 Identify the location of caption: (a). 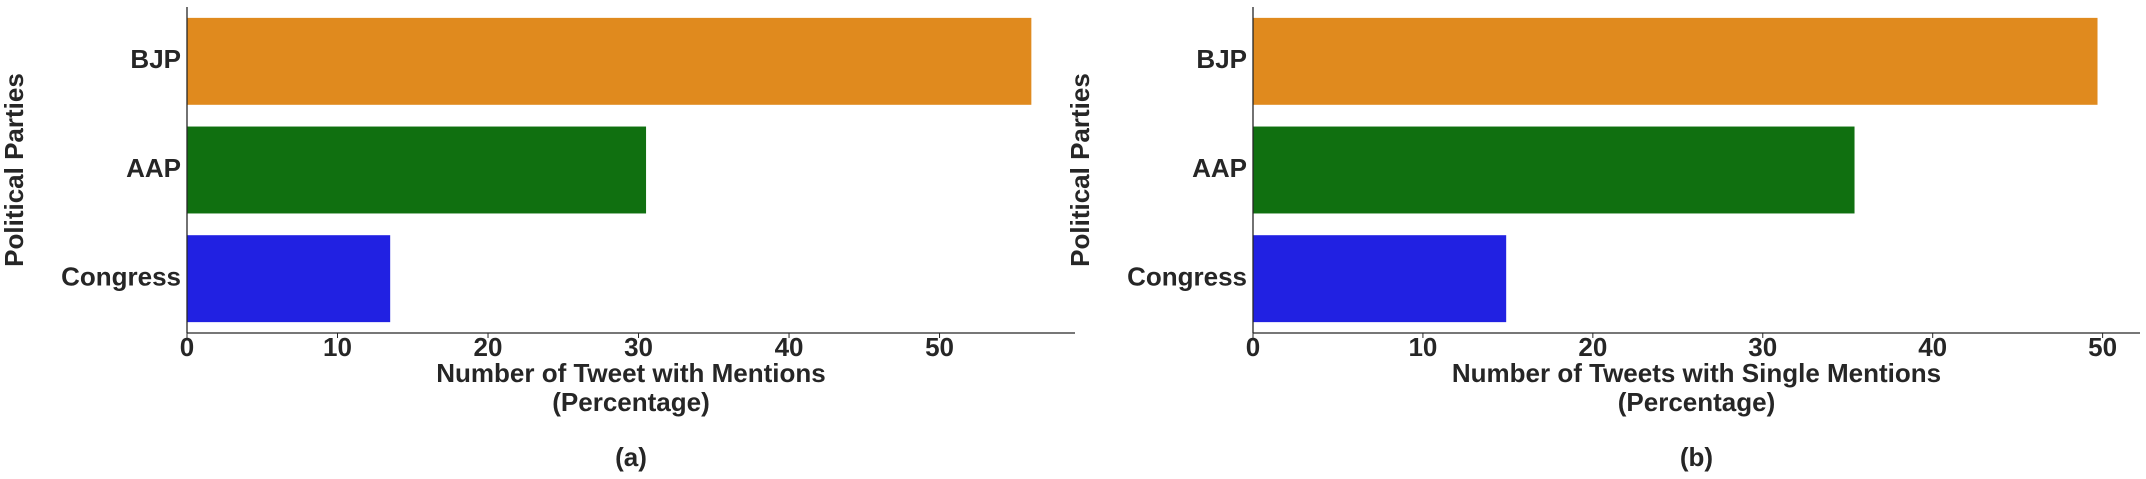
(631, 457).